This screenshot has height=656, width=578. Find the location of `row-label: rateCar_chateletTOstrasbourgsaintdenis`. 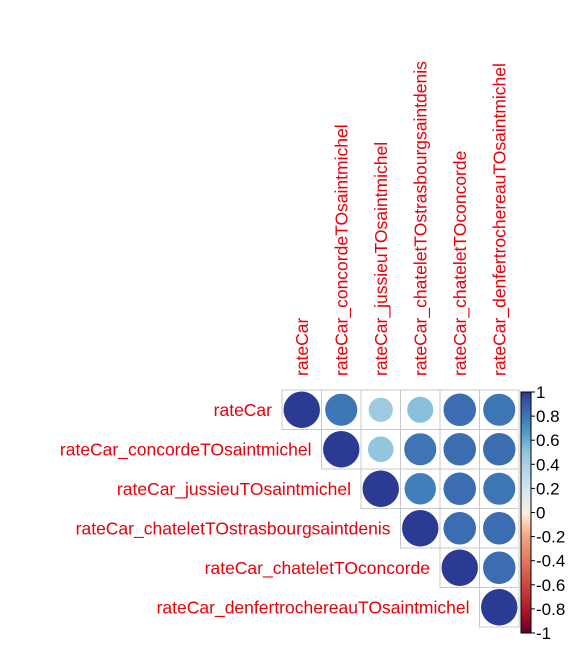

row-label: rateCar_chateletTOstrasbourgsaintdenis is located at coordinates (233, 528).